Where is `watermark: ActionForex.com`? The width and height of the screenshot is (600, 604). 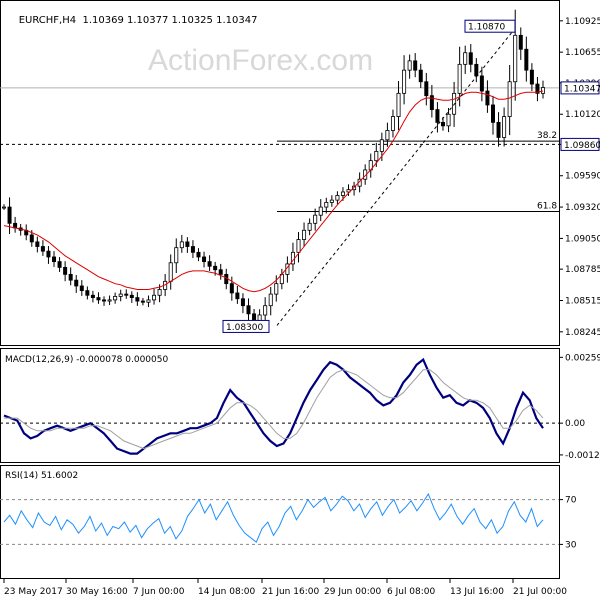 watermark: ActionForex.com is located at coordinates (260, 60).